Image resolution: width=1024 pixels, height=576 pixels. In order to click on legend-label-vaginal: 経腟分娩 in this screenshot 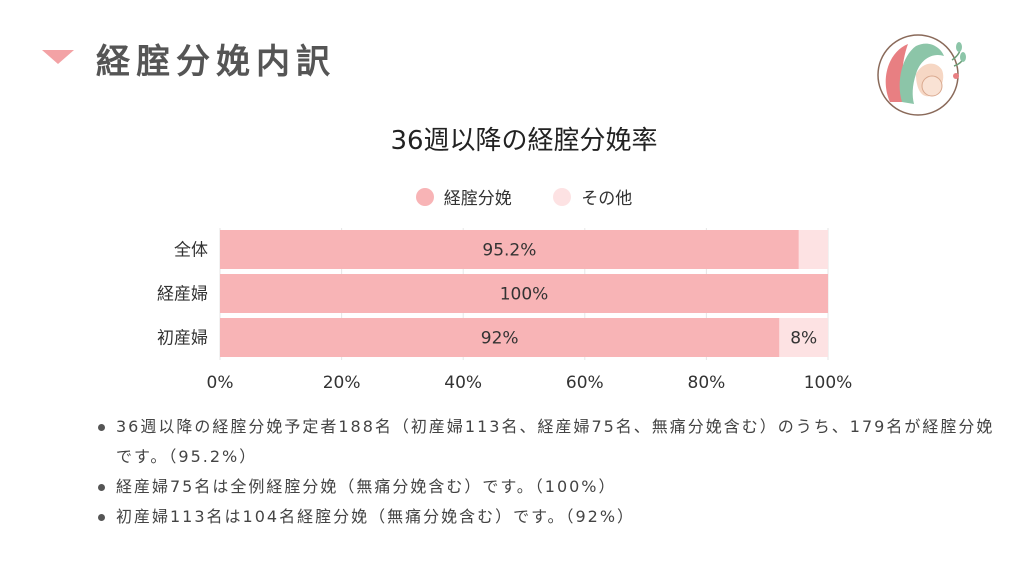, I will do `click(477, 199)`.